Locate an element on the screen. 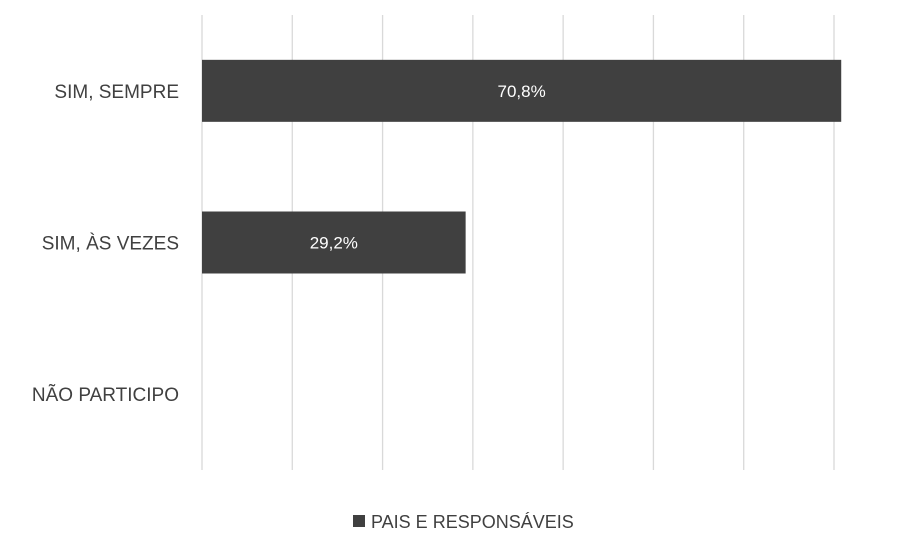 Image resolution: width=912 pixels, height=533 pixels. data-label: 70,8% is located at coordinates (522, 91).